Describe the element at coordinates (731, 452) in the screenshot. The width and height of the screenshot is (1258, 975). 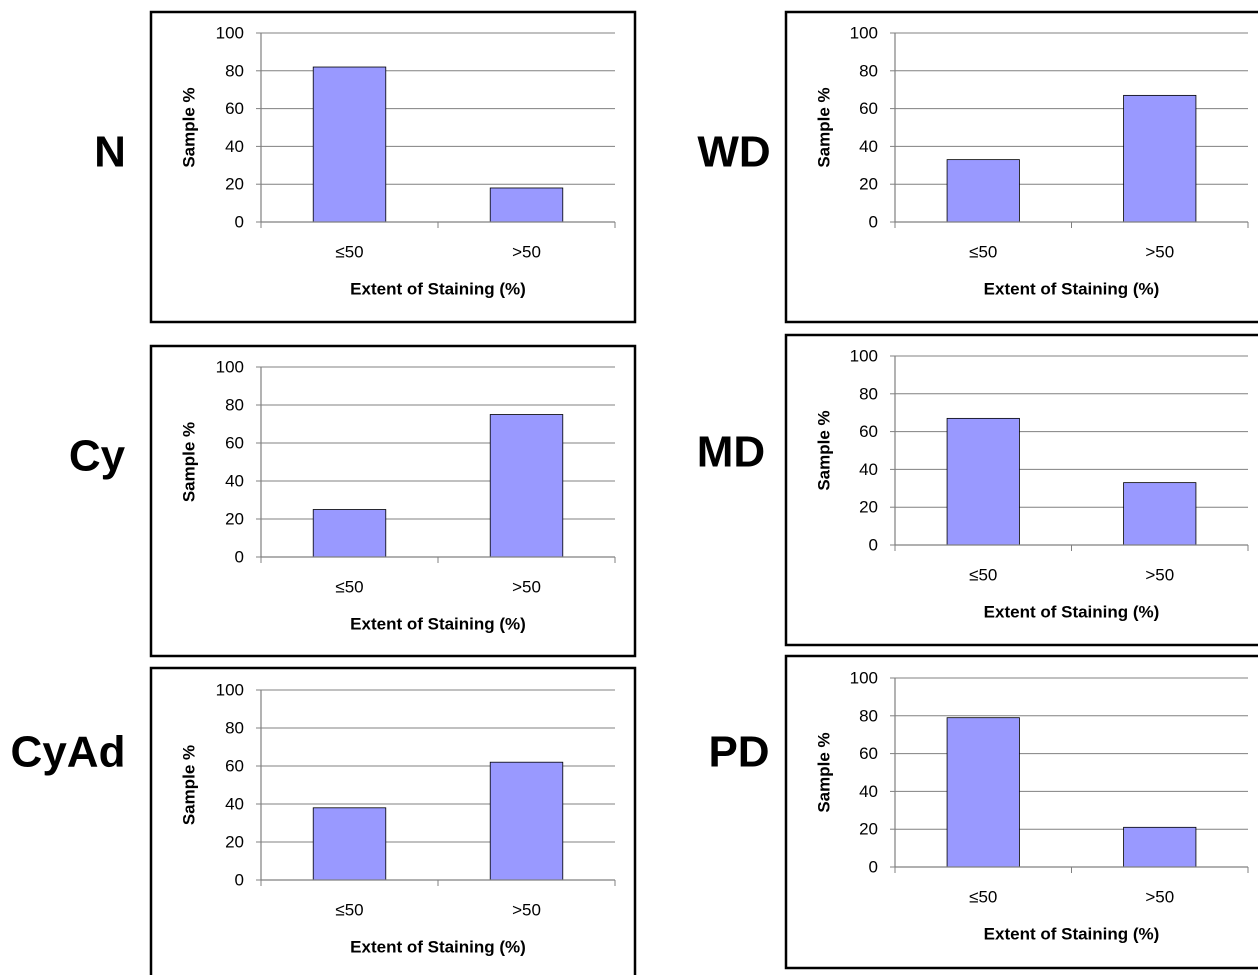
I see `panel-label: MD` at that location.